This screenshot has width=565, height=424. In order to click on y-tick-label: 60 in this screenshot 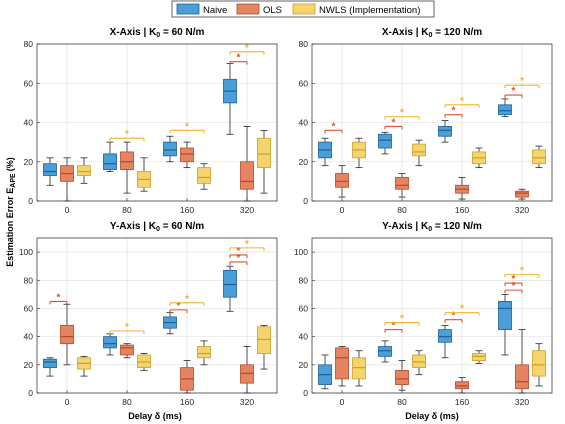, I will do `click(304, 83)`.